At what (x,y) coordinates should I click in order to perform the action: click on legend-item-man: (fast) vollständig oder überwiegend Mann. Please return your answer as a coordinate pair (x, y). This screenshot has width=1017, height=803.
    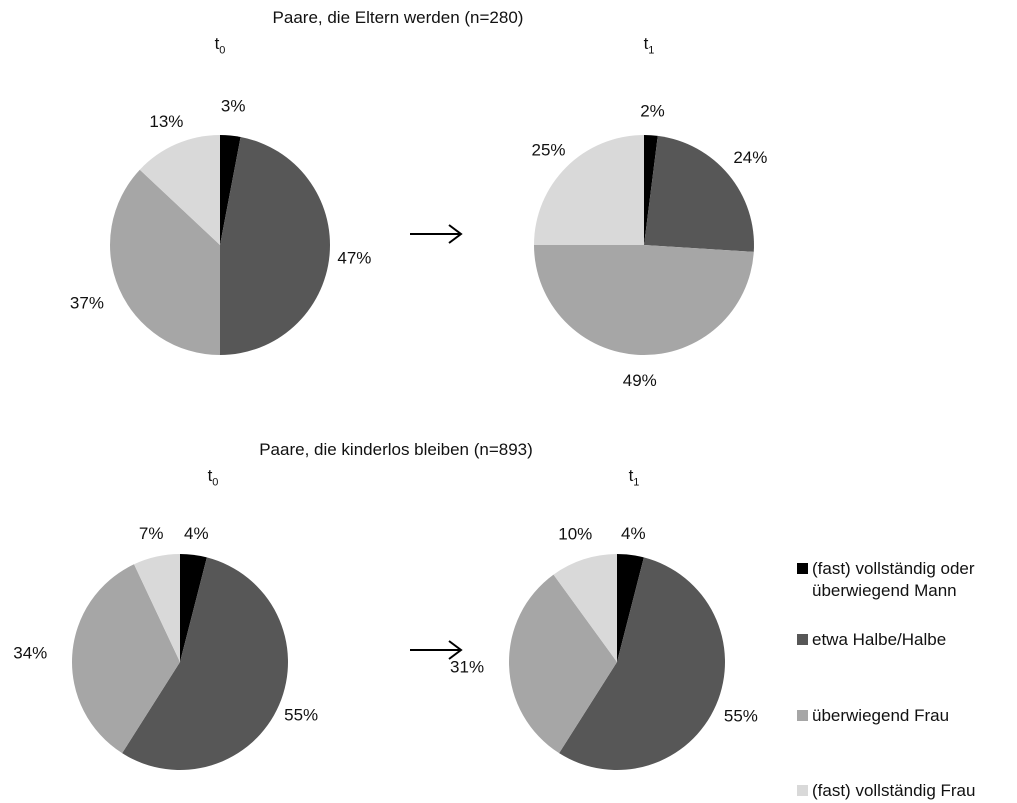
    Looking at the image, I should click on (904, 580).